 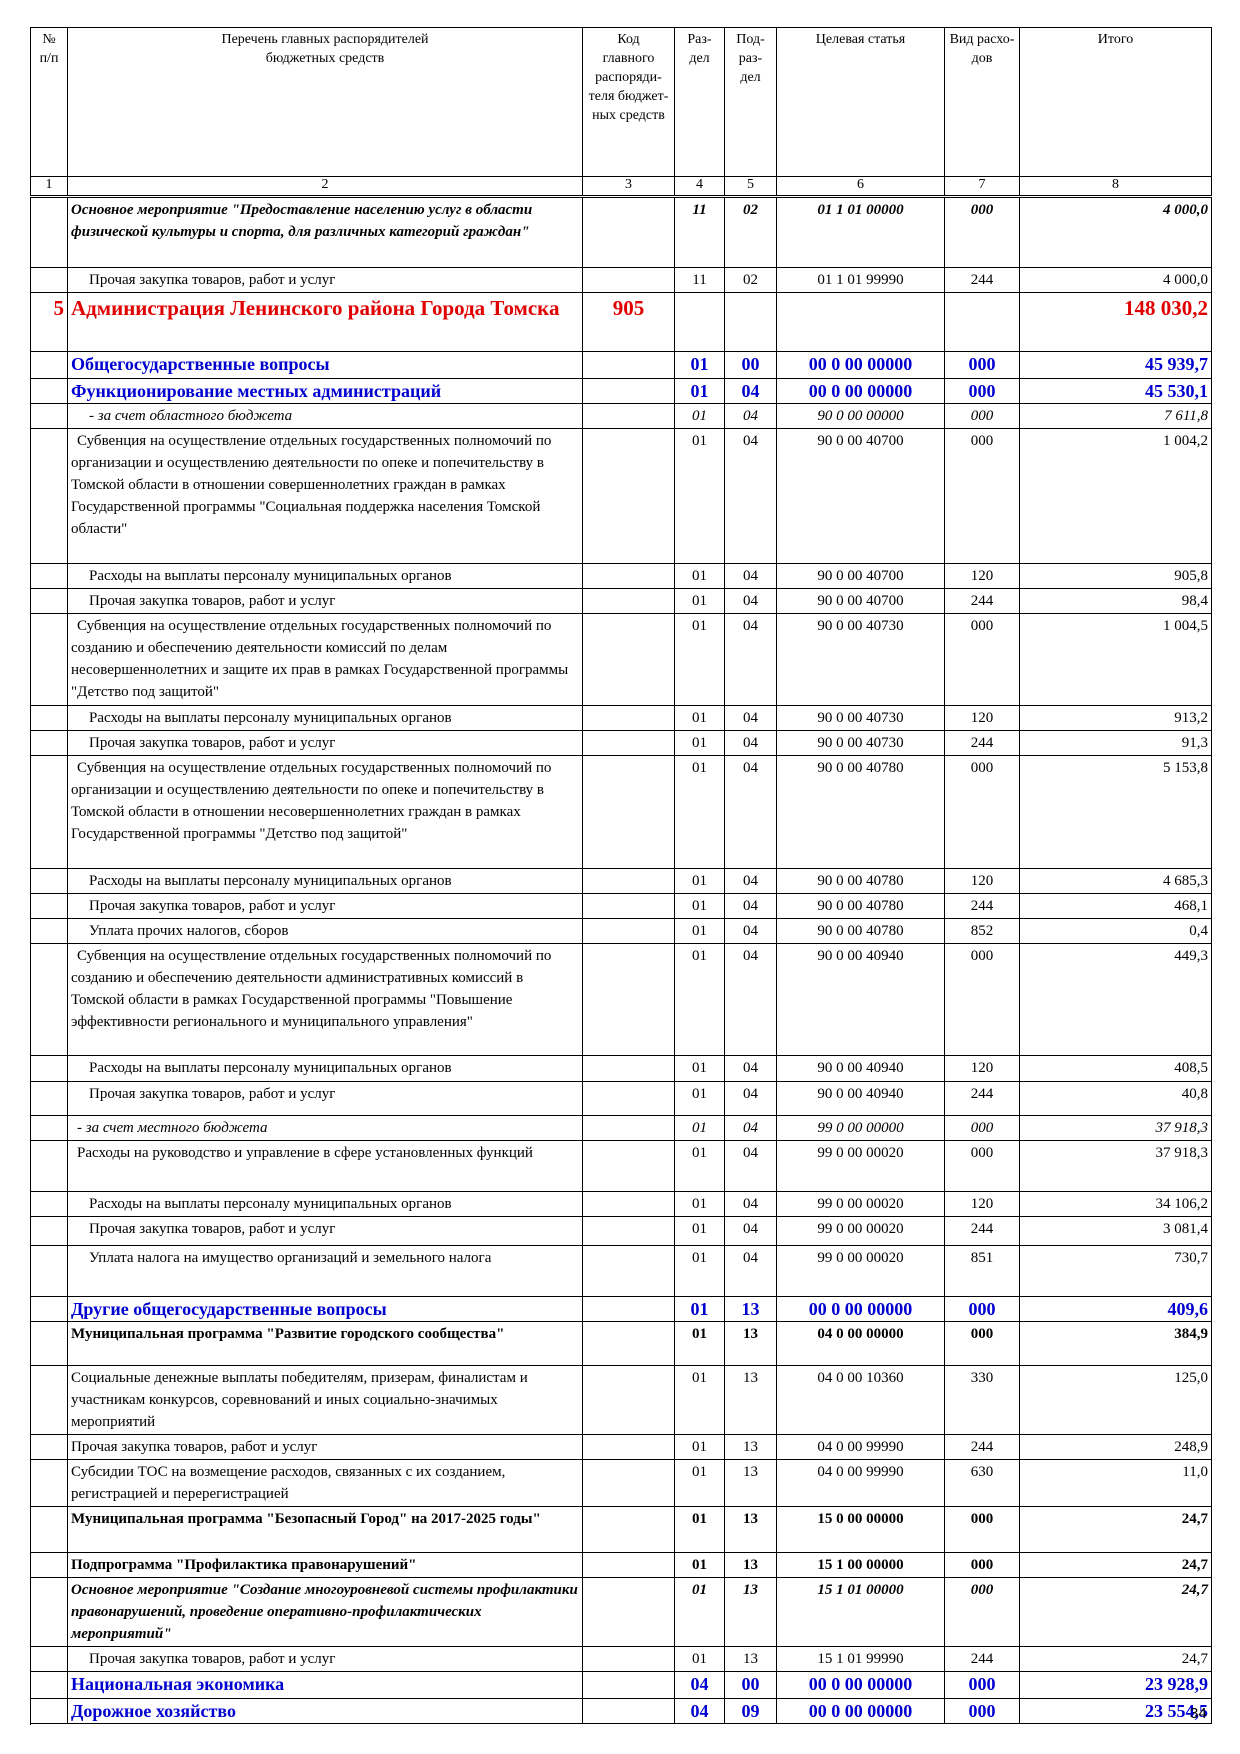 What do you see at coordinates (1115, 1309) in the screenshot?
I see `total: 409,6` at bounding box center [1115, 1309].